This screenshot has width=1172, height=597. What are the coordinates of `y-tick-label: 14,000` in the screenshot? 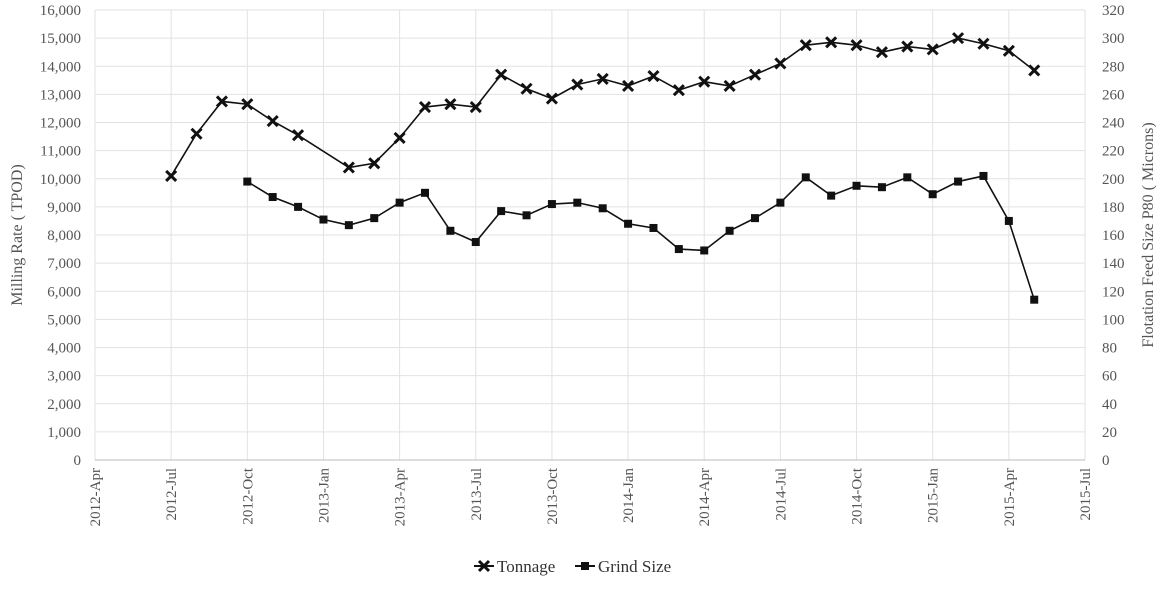 It's located at (60, 67).